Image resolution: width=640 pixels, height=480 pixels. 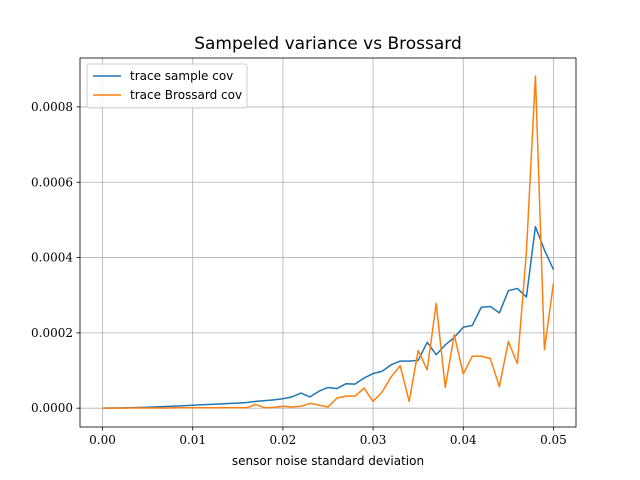 I want to click on legend: trace sample cov trace Brossard cov, so click(x=167, y=86).